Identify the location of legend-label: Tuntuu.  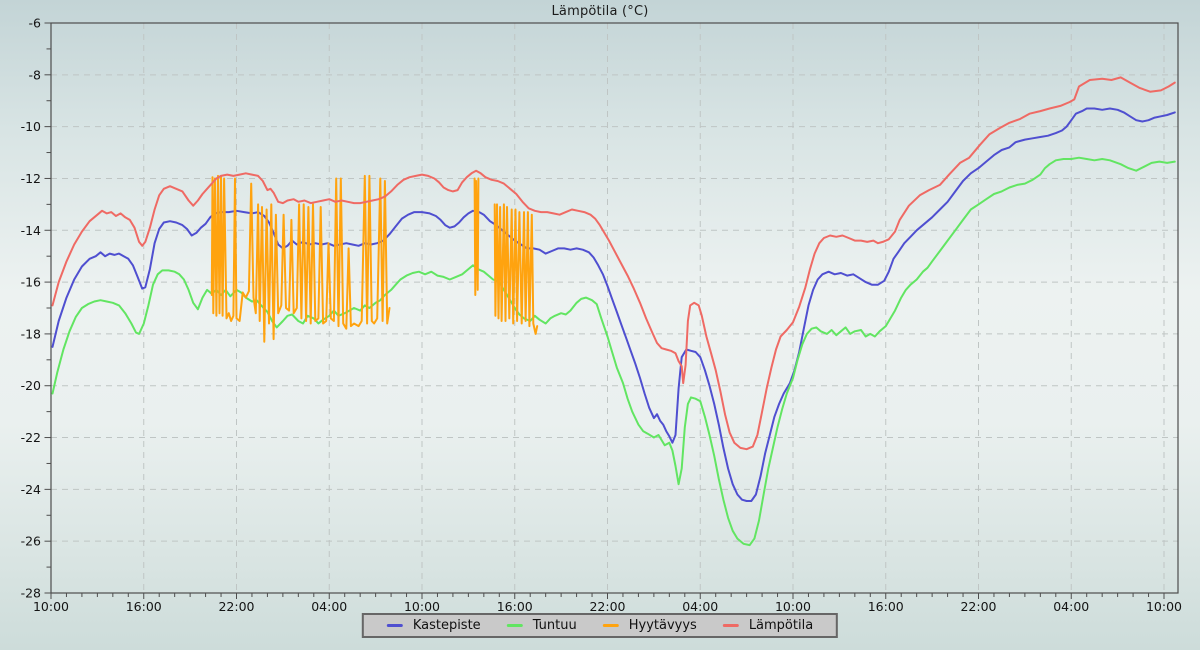
(554, 625).